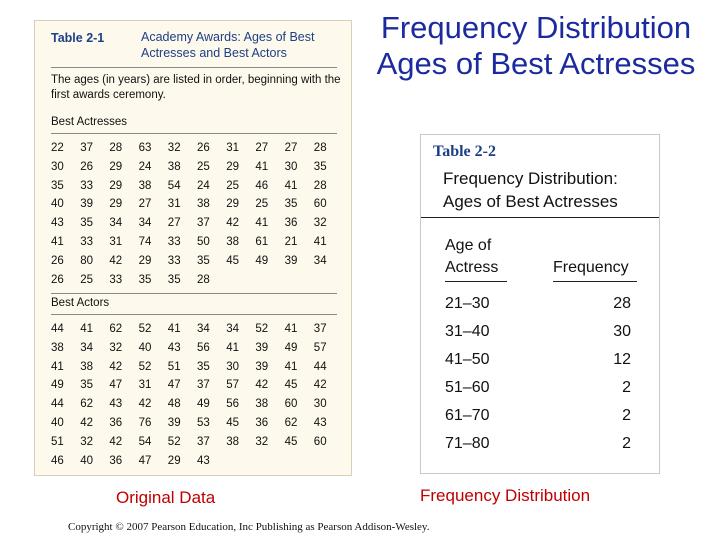 The width and height of the screenshot is (720, 540). Describe the element at coordinates (595, 281) in the screenshot. I see `header-underline` at that location.